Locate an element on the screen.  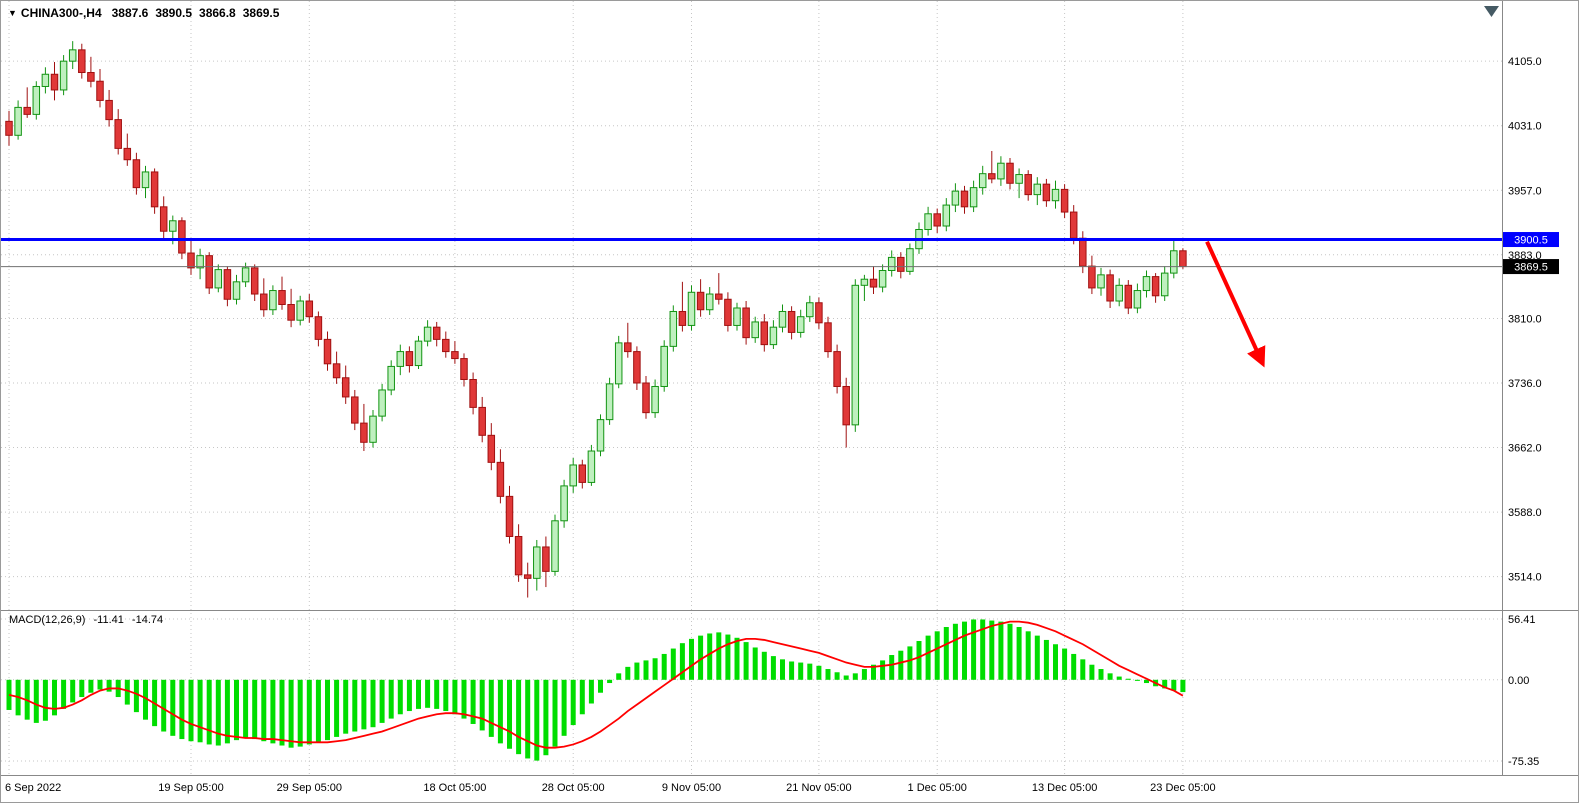
macd-name: MACD(12,26,9) is located at coordinates (47, 620).